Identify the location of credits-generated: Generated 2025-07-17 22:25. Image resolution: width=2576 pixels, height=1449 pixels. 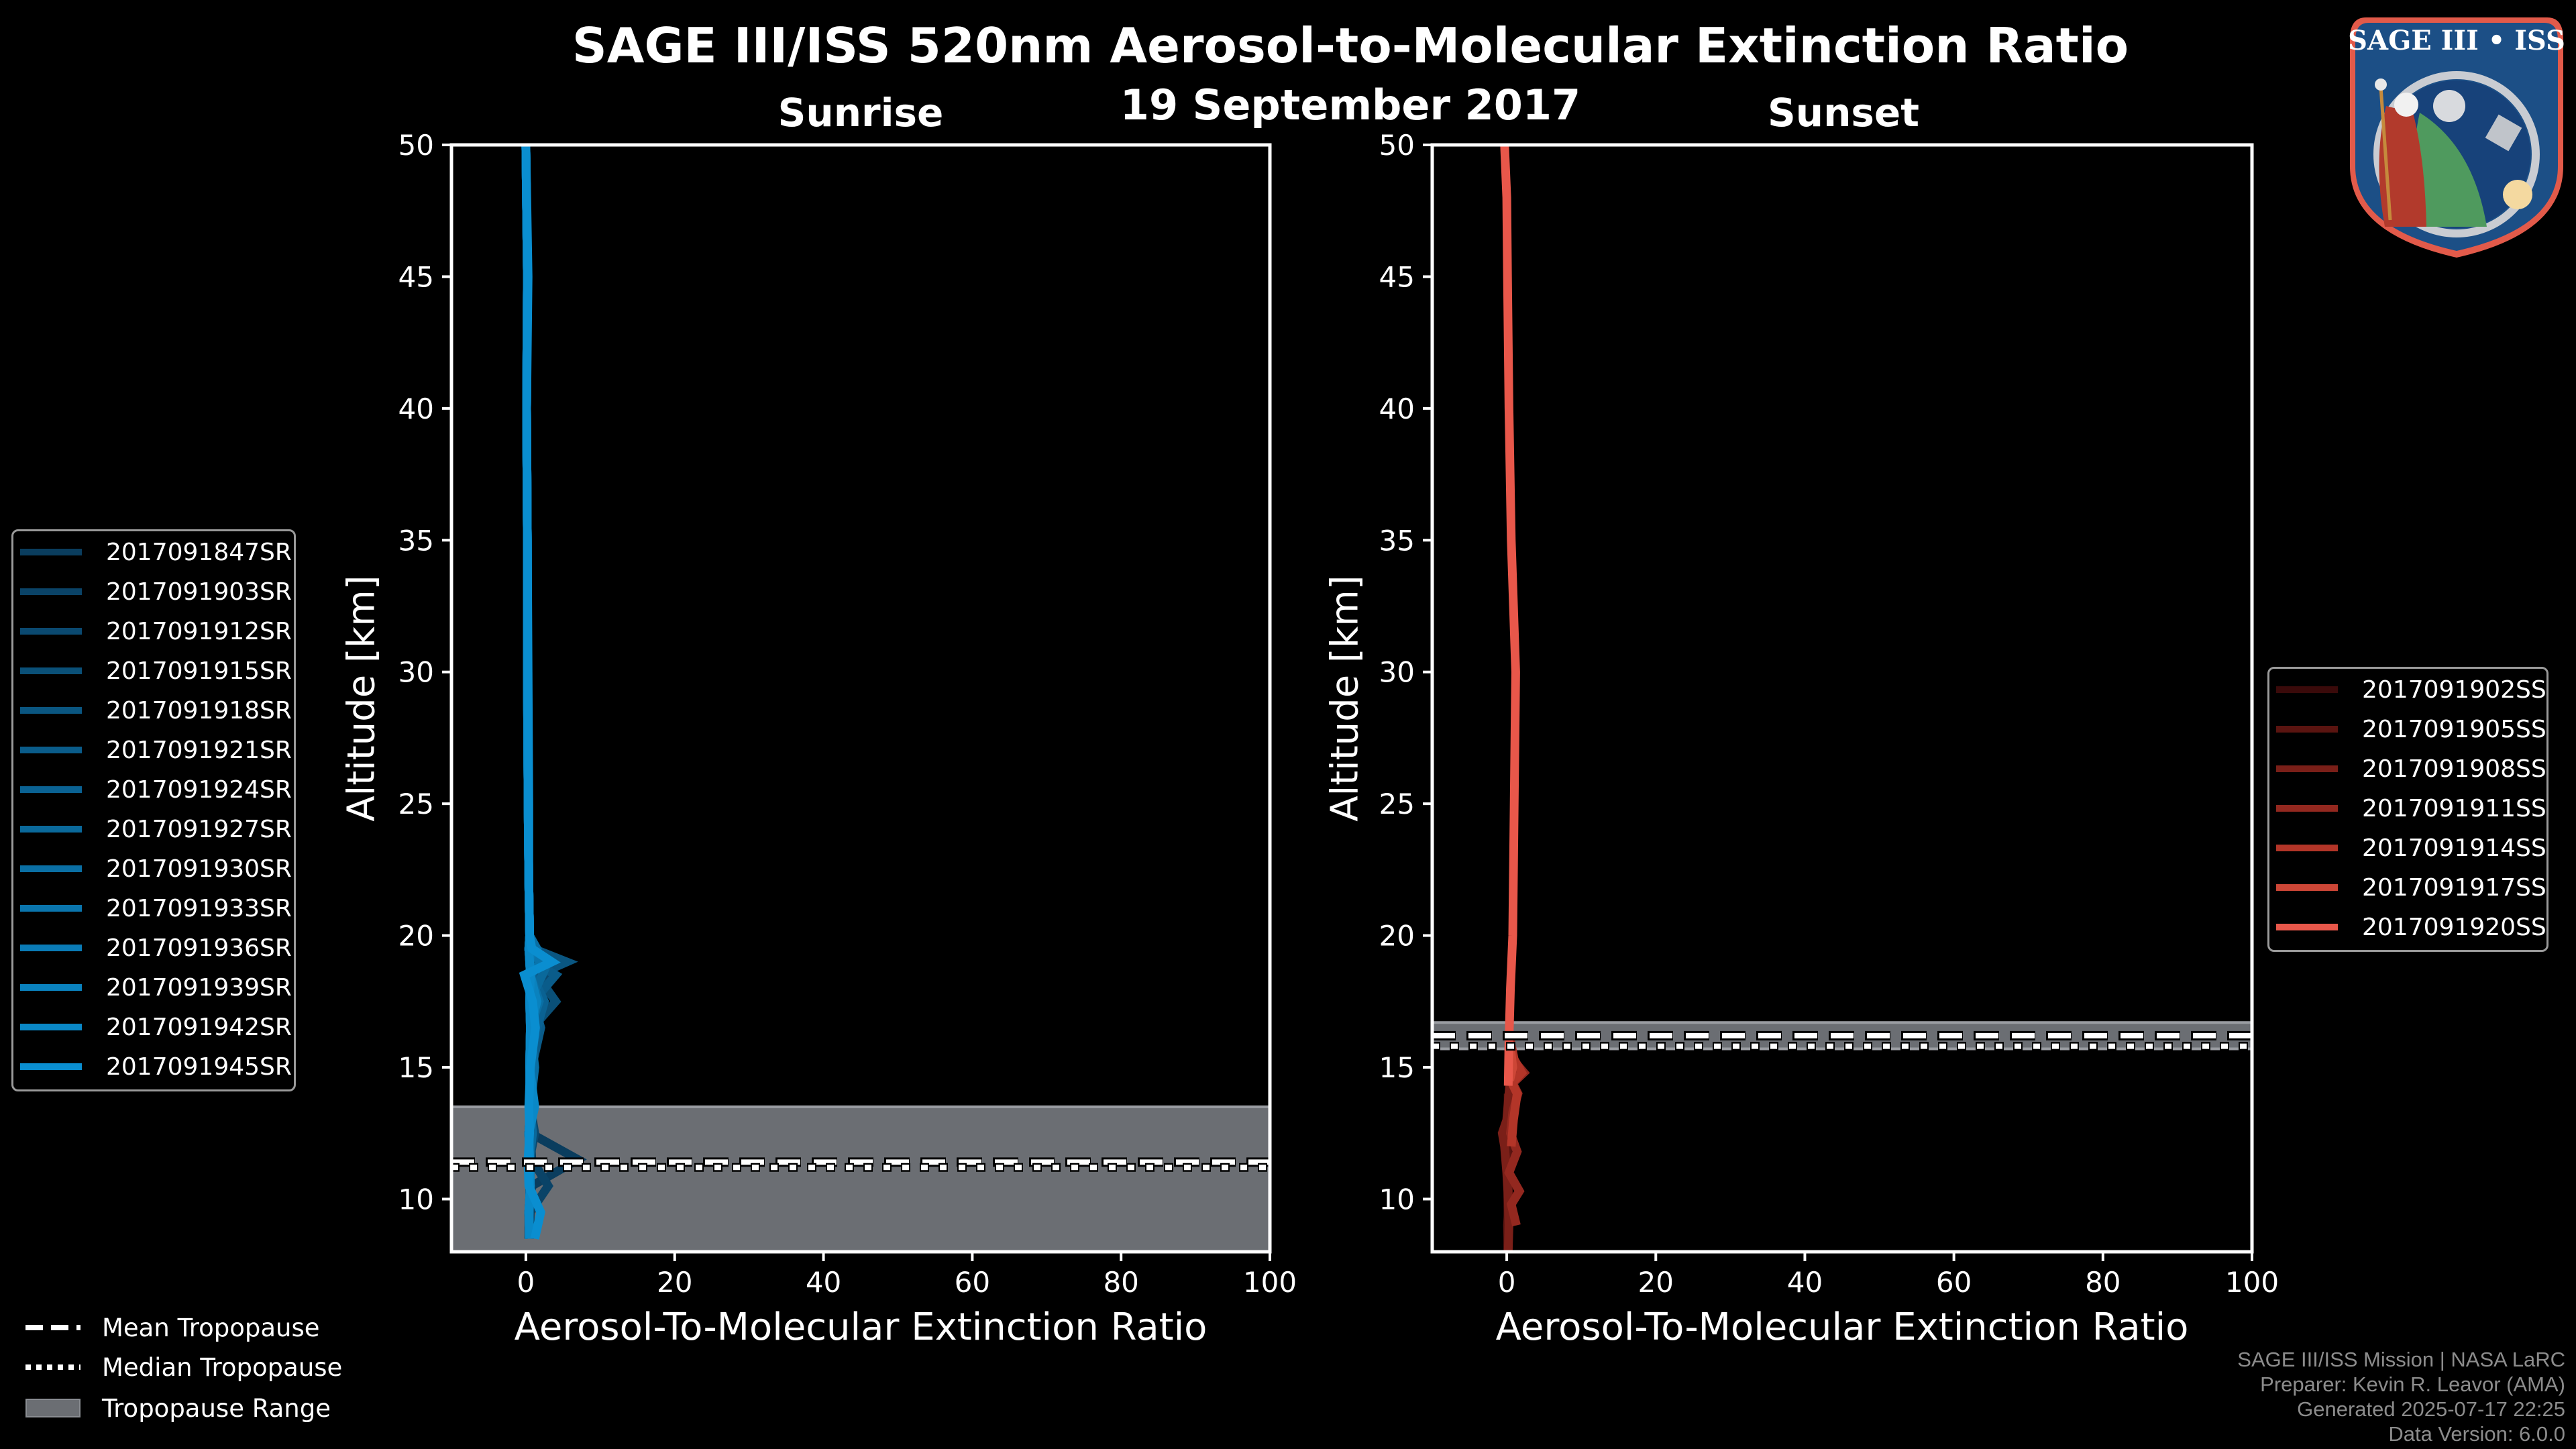
(2431, 1409).